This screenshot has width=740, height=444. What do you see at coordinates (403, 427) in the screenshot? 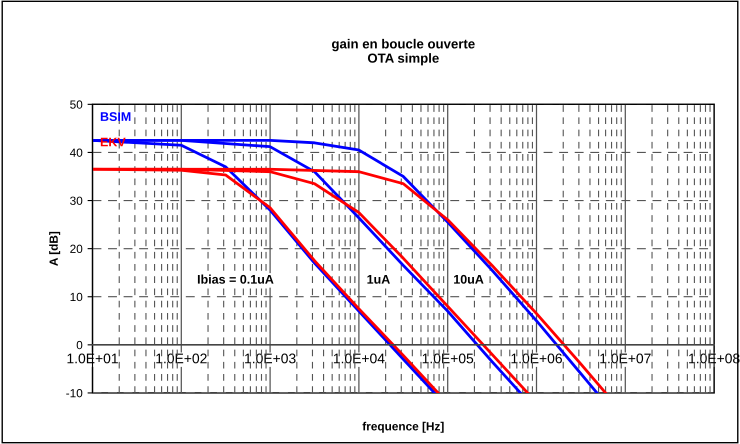
I see `x-axis-title: frequence [Hz]` at bounding box center [403, 427].